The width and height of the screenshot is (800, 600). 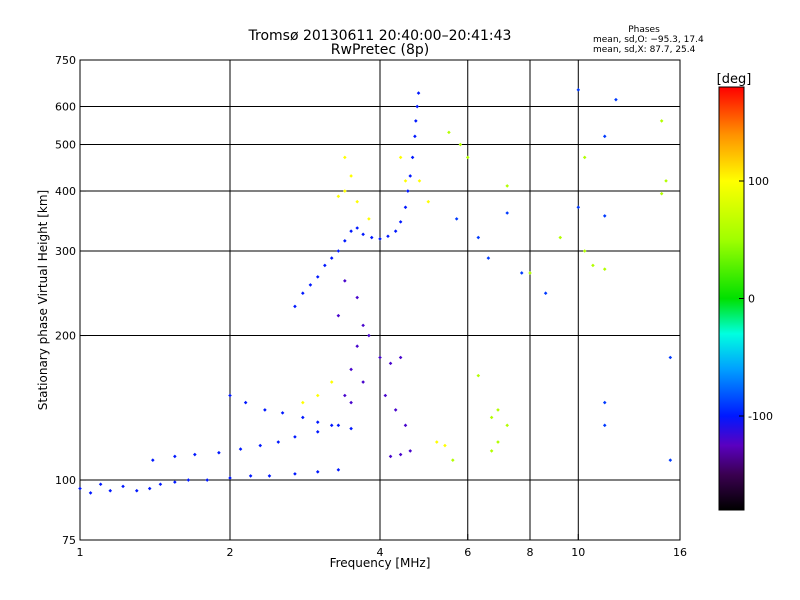 What do you see at coordinates (380, 36) in the screenshot?
I see `chart-title: Tromsø 20130611 20:40:00–20:41:43` at bounding box center [380, 36].